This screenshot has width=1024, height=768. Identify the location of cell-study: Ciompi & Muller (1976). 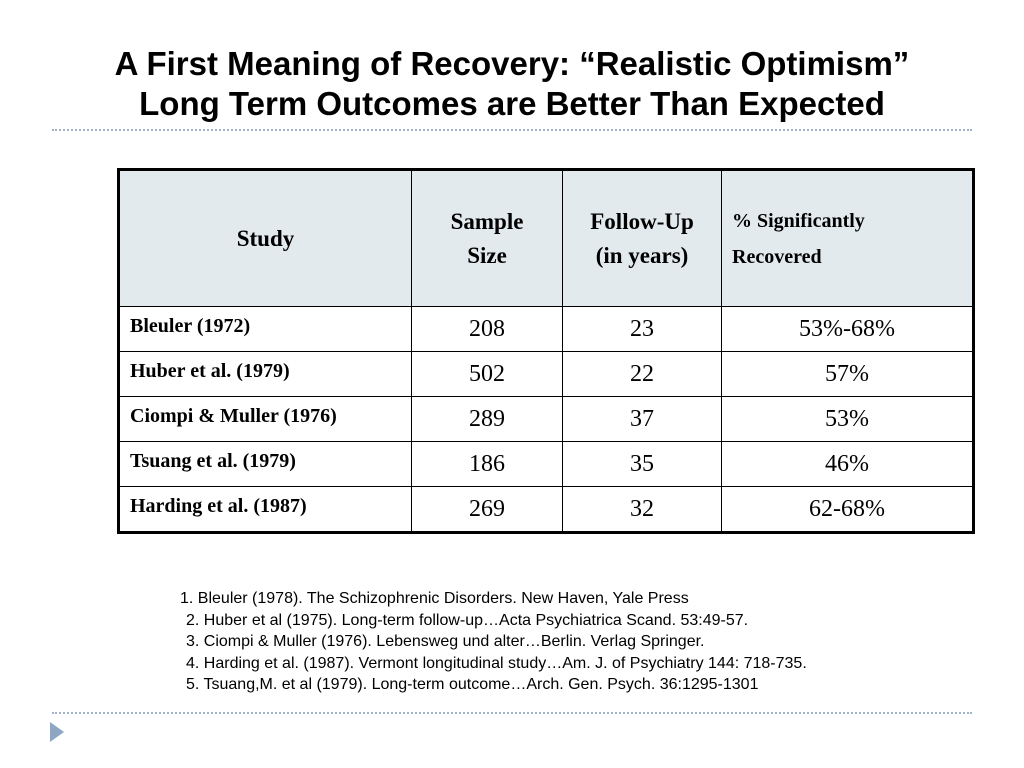
(265, 419).